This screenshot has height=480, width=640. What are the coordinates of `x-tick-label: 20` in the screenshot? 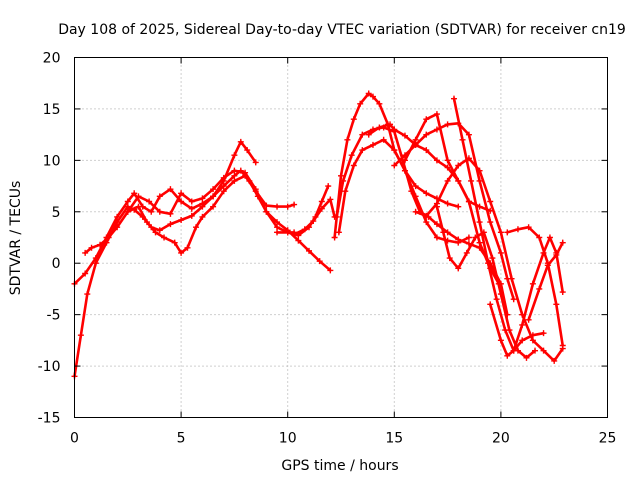 It's located at (501, 439).